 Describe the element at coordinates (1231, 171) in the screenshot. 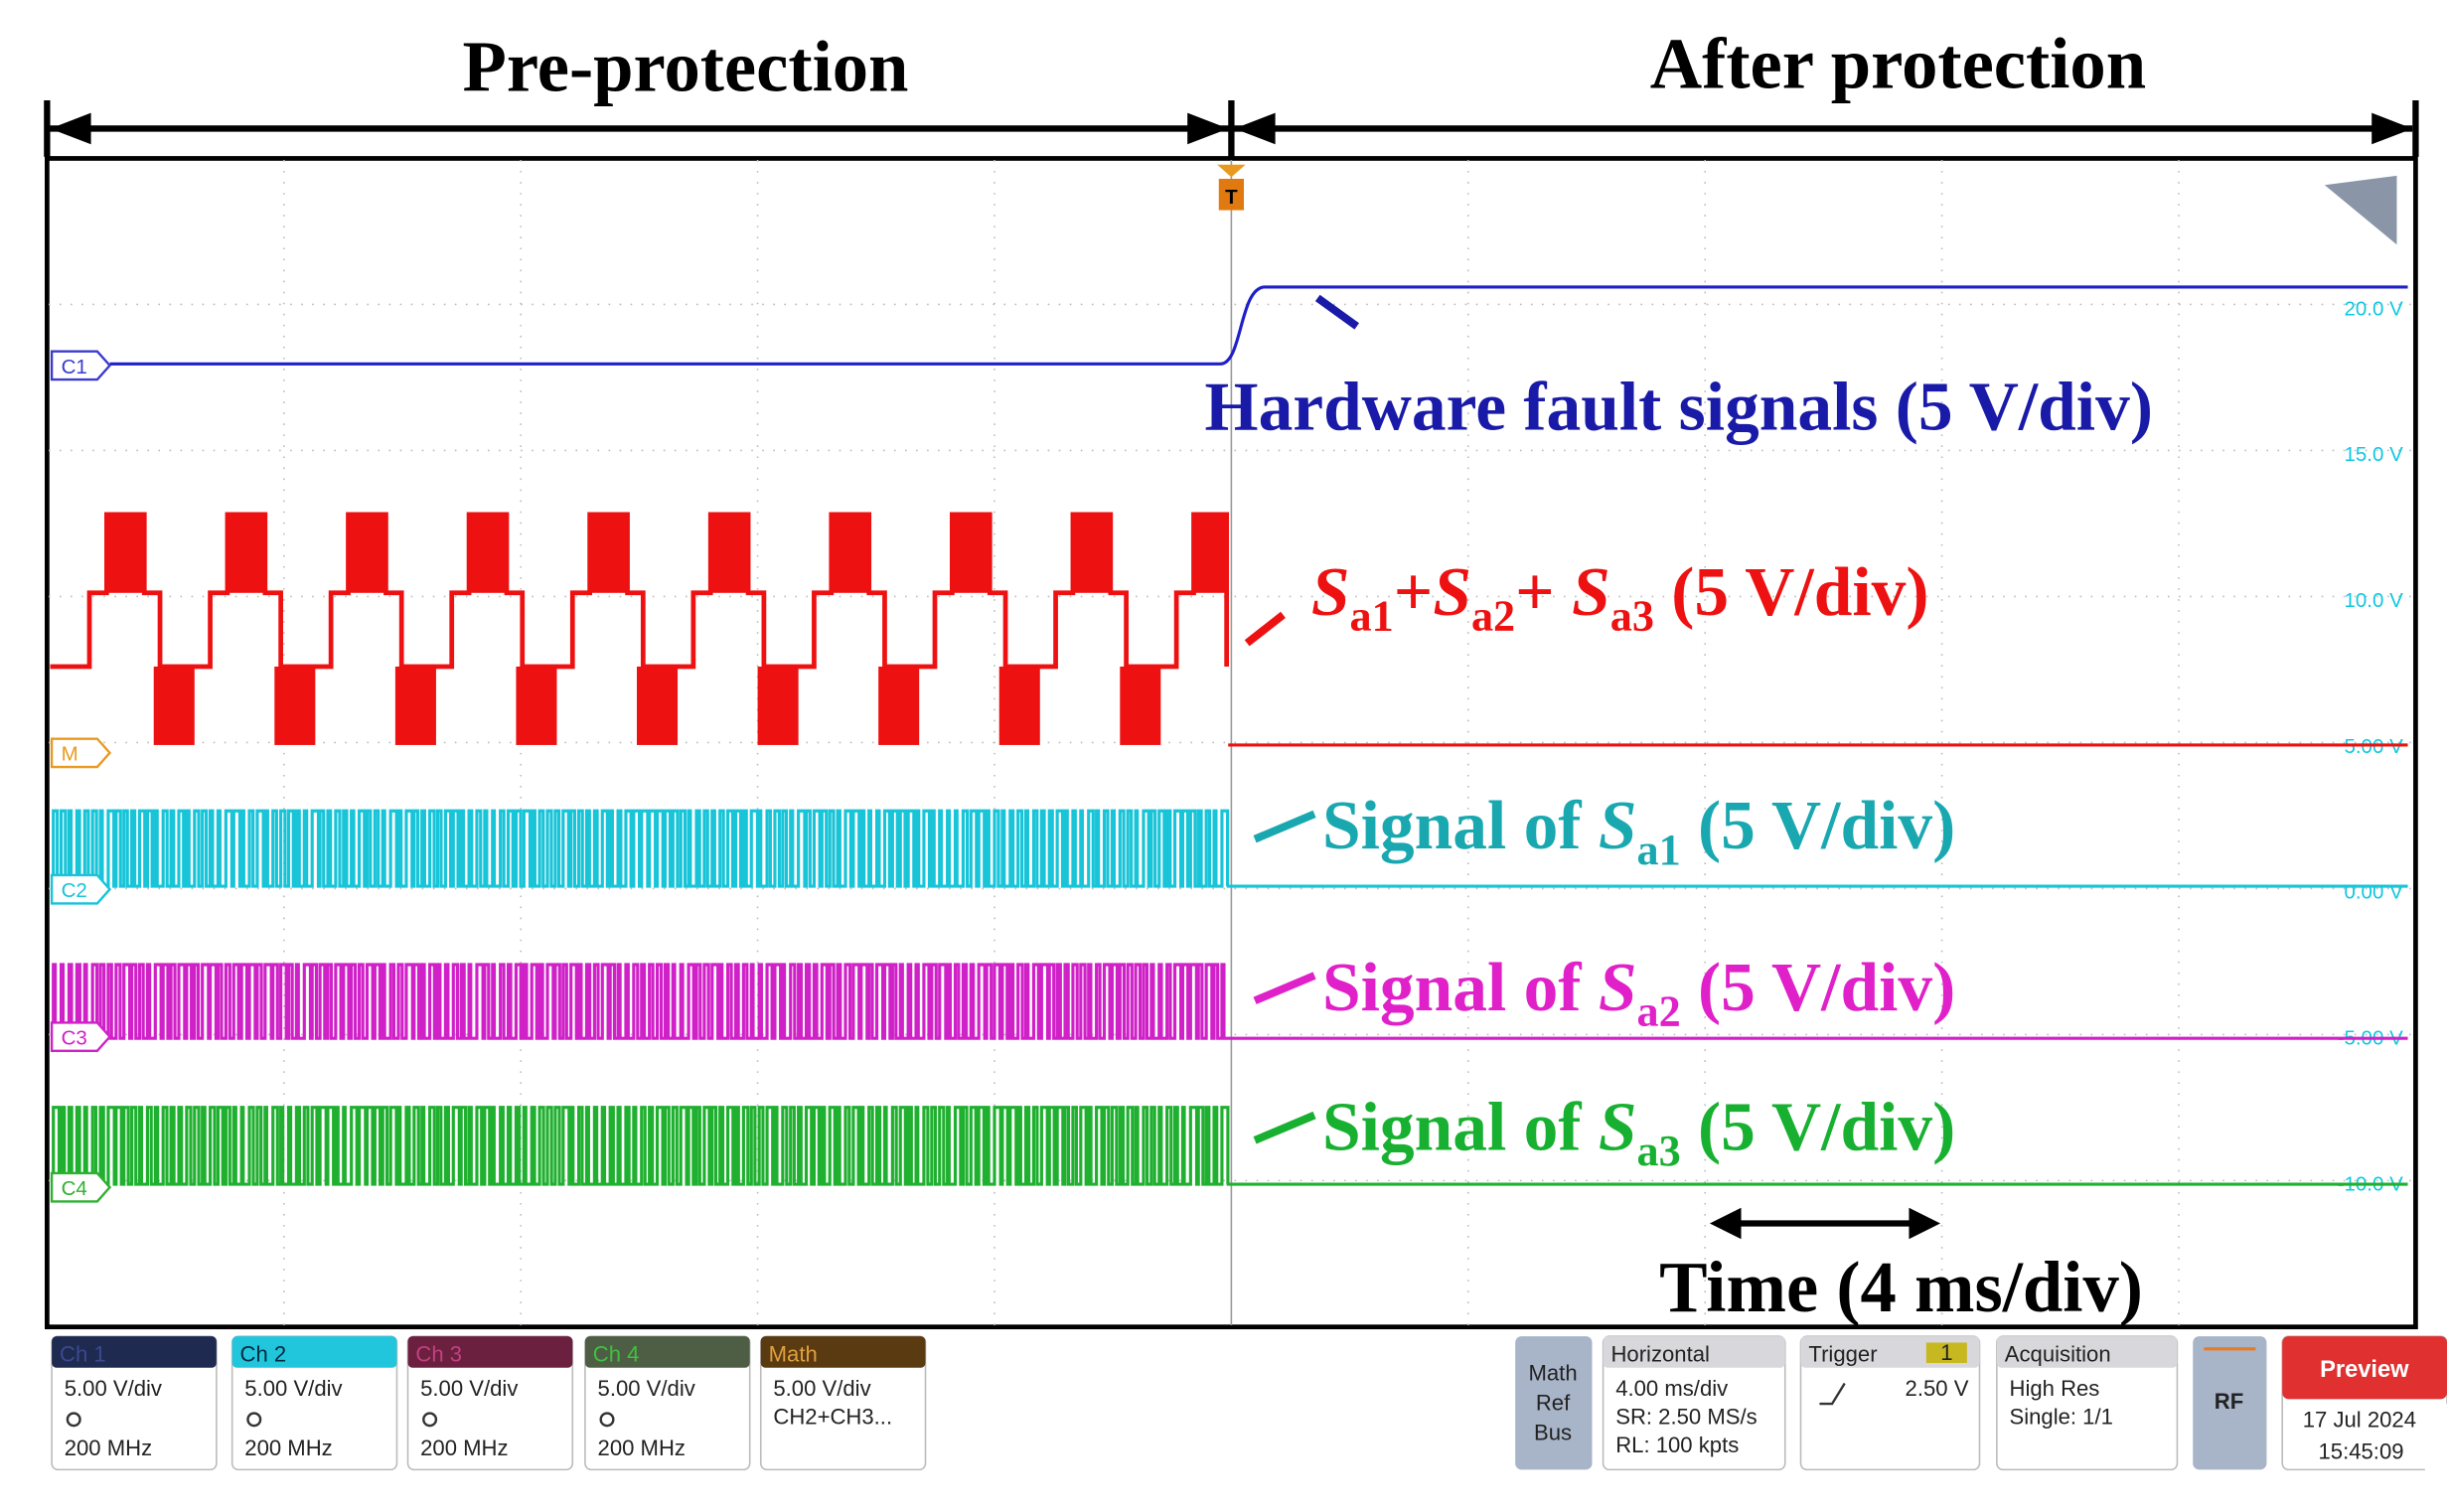

I see `trigger-marker` at that location.